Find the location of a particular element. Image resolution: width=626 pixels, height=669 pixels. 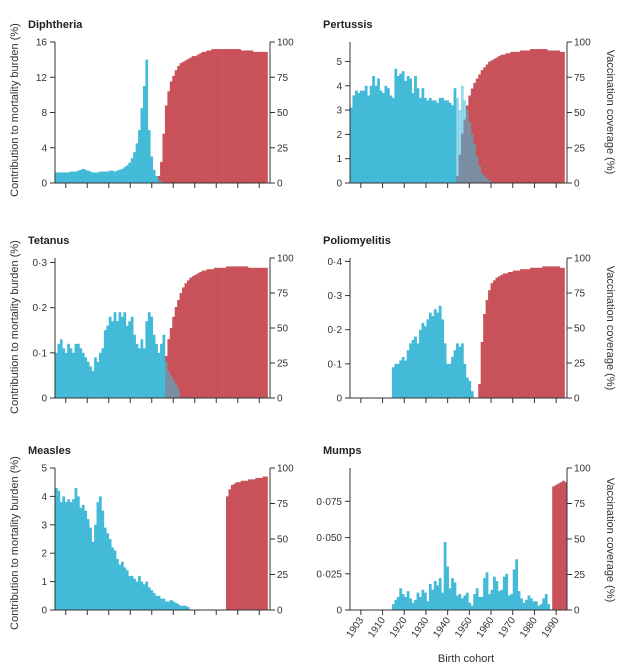

x-tick-label: 1903 is located at coordinates (356, 627).